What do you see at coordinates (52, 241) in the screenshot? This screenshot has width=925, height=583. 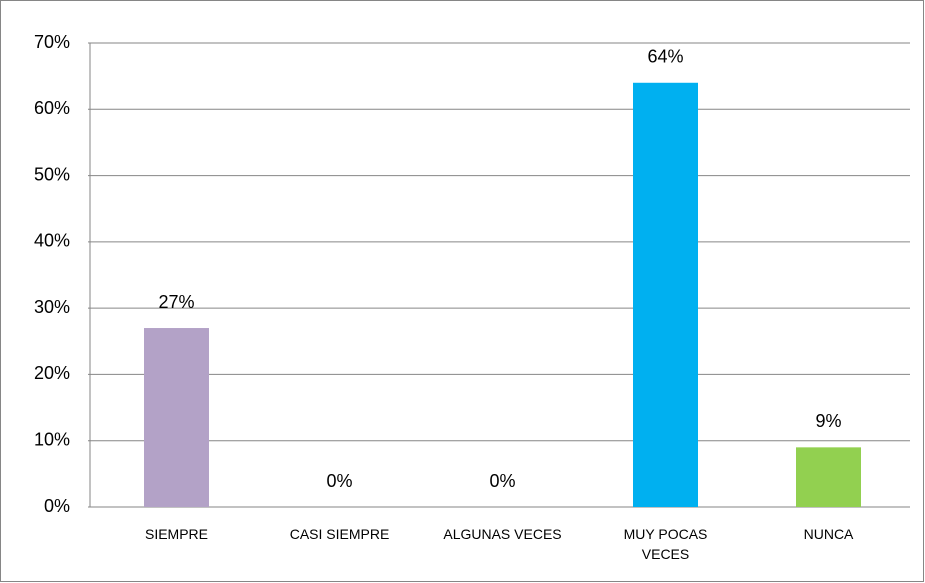 I see `y-tick-label: 40%` at bounding box center [52, 241].